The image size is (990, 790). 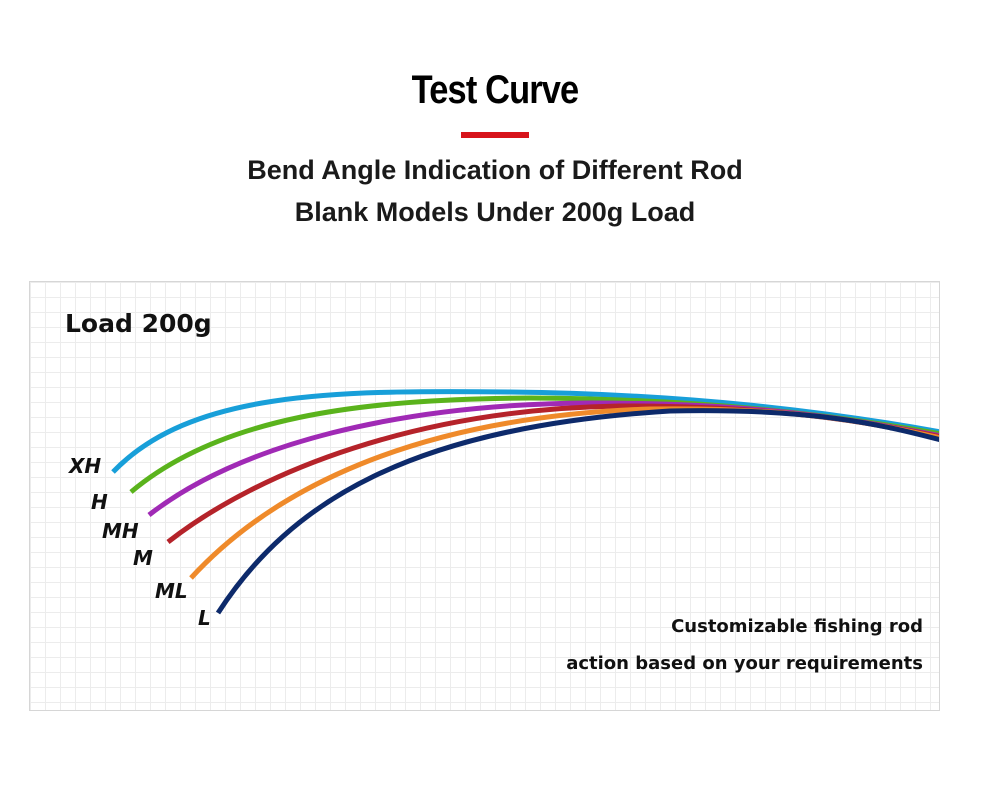 I want to click on note-line-1: Customizable fishing rod, so click(x=797, y=626).